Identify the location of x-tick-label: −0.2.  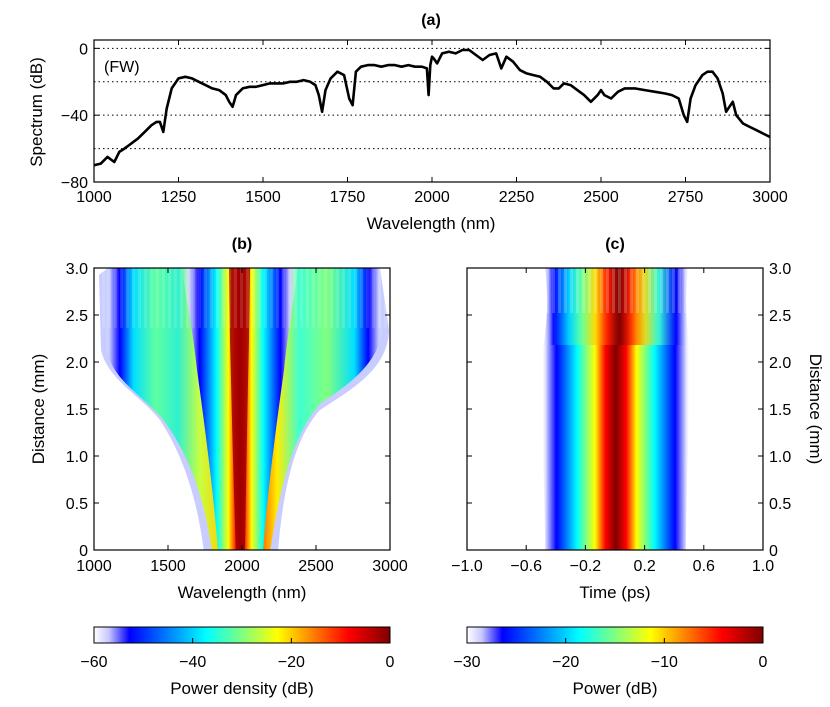
(586, 566).